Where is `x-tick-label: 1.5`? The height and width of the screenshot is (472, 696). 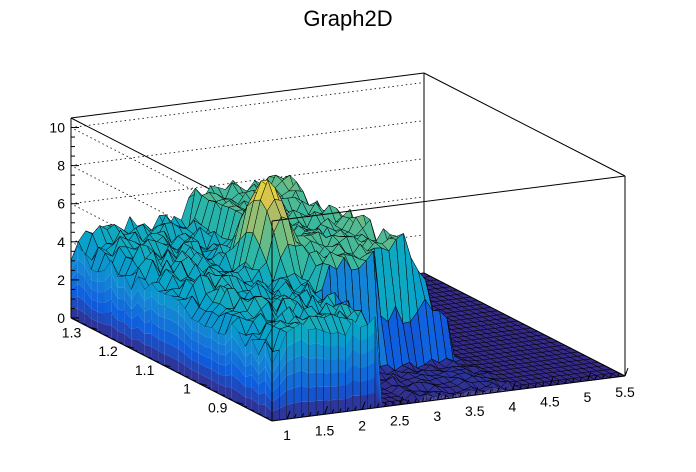
x-tick-label: 1.5 is located at coordinates (325, 430).